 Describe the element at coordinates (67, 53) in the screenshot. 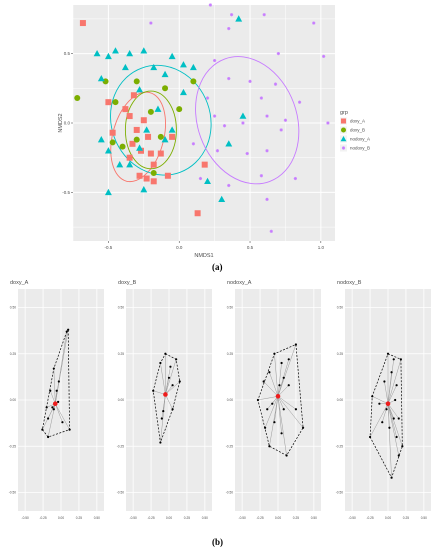

I see `y-tick-label: 0.5` at that location.